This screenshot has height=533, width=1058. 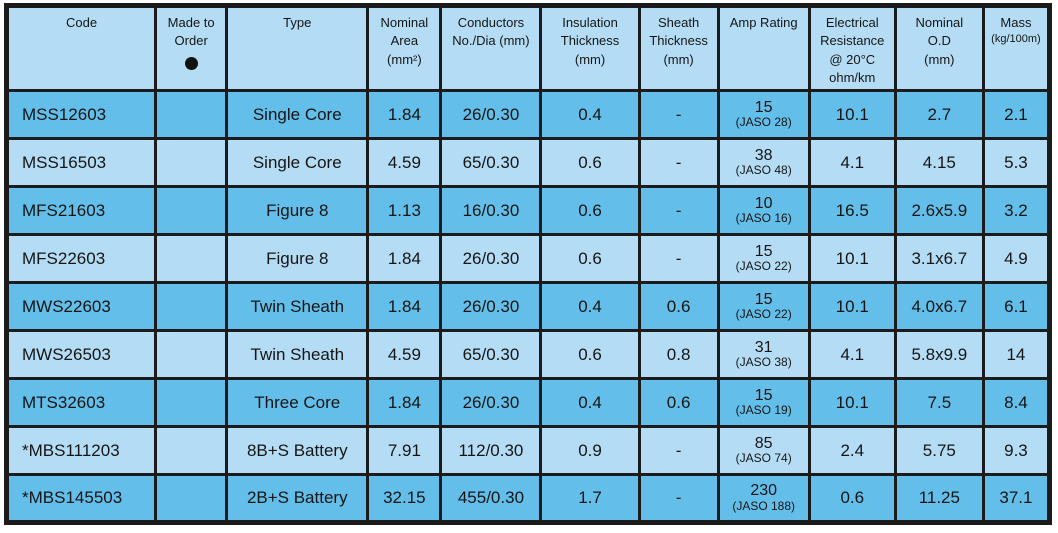 What do you see at coordinates (590, 22) in the screenshot?
I see `header-line: Insulation` at bounding box center [590, 22].